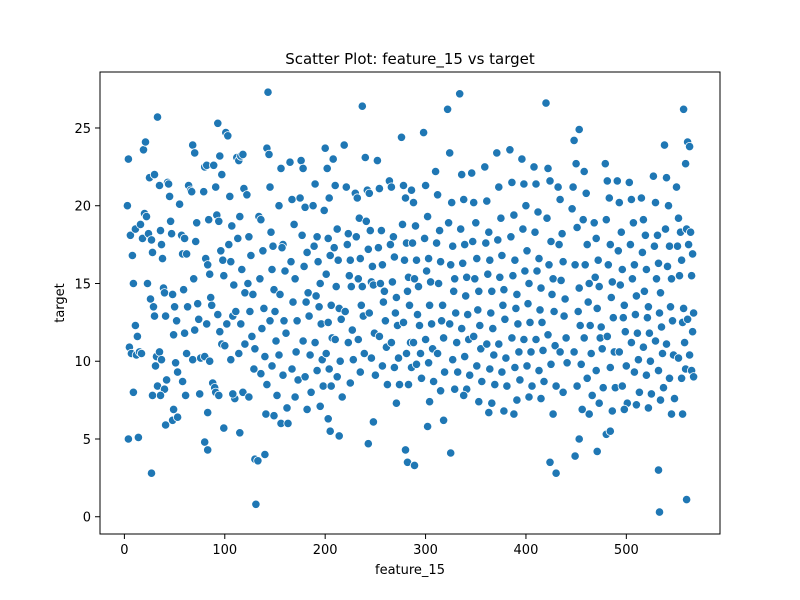  Describe the element at coordinates (87, 518) in the screenshot. I see `y-tick-label: 0` at that location.